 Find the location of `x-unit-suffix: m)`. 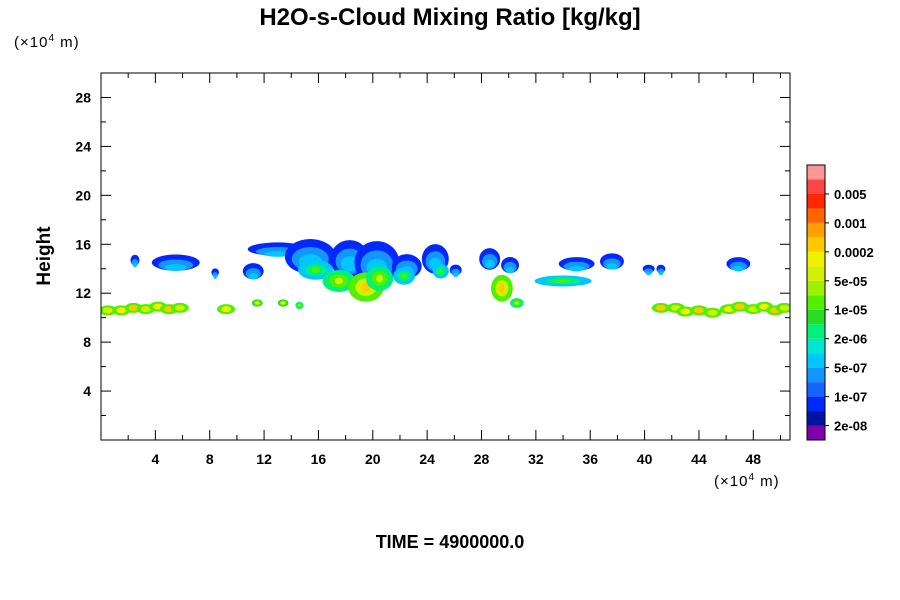

x-unit-suffix: m) is located at coordinates (767, 481).